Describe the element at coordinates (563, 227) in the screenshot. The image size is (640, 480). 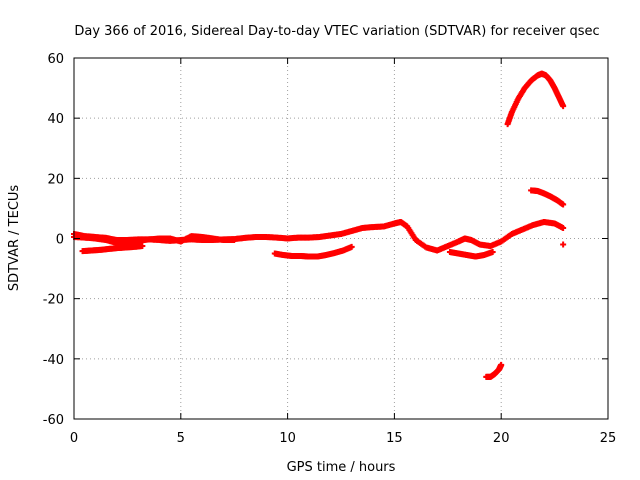
I see `main-trace-point` at that location.